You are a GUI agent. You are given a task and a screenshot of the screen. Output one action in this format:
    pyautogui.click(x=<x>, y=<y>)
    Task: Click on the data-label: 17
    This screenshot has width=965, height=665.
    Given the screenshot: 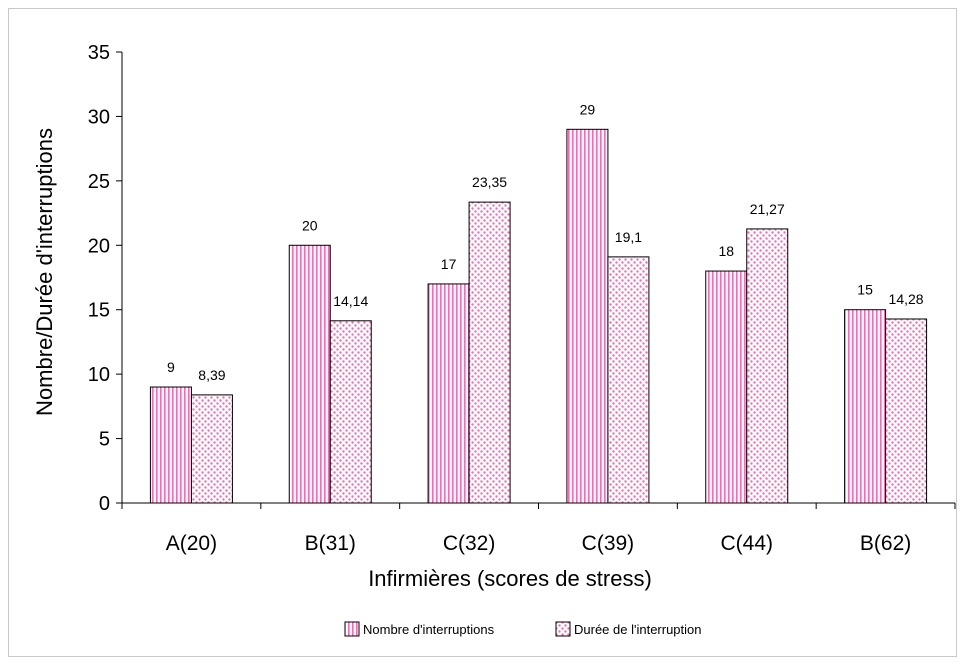 What is the action you would take?
    pyautogui.click(x=449, y=264)
    